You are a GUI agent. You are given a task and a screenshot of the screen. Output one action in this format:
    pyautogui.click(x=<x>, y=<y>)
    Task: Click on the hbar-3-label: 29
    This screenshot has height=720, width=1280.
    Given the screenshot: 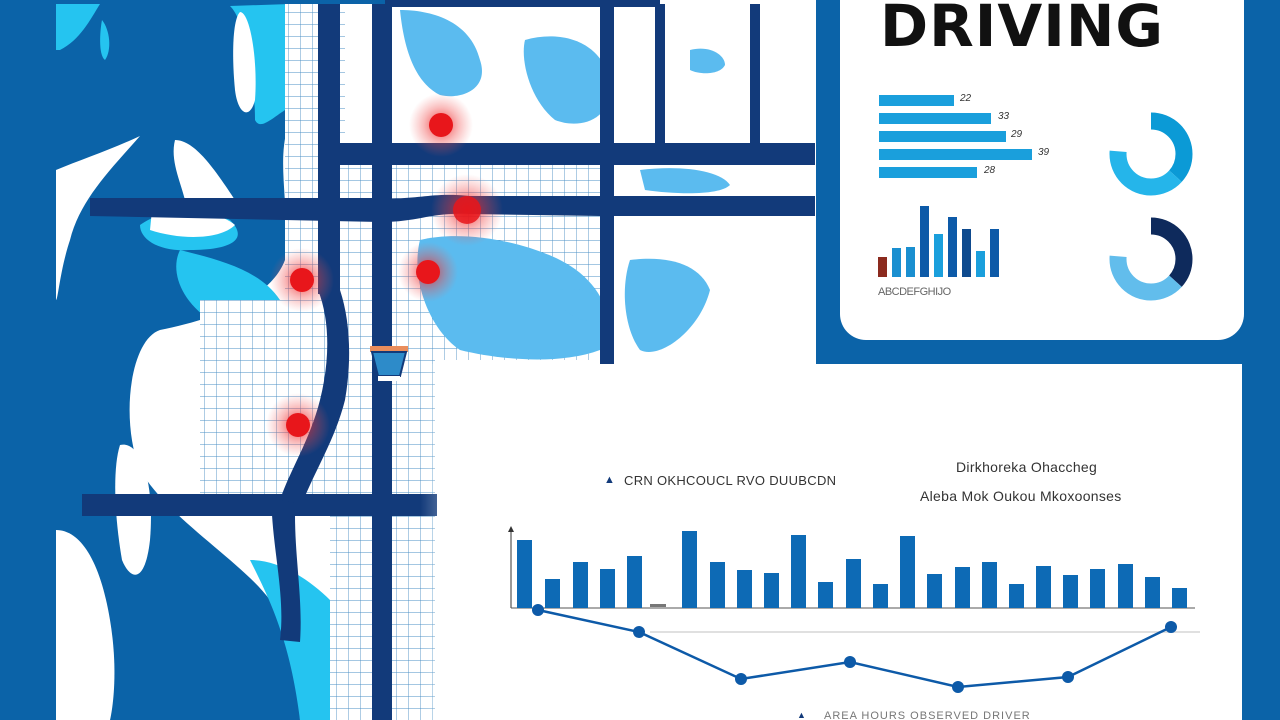 What is the action you would take?
    pyautogui.click(x=1017, y=134)
    